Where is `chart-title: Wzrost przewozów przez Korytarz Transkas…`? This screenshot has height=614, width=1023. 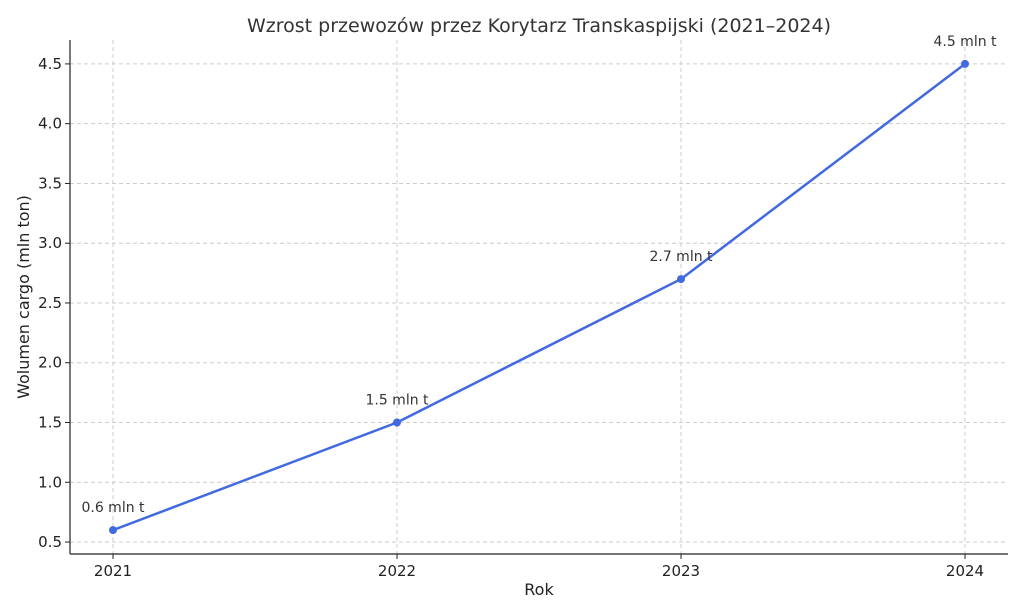
chart-title: Wzrost przewozów przez Korytarz Transkas… is located at coordinates (539, 26).